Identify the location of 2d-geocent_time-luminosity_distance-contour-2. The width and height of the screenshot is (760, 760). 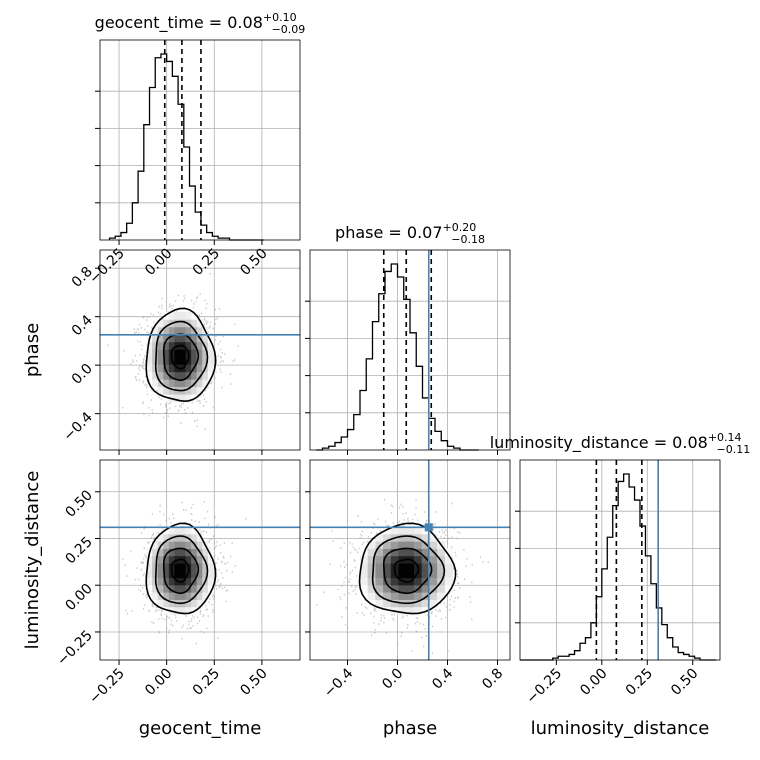
(181, 570).